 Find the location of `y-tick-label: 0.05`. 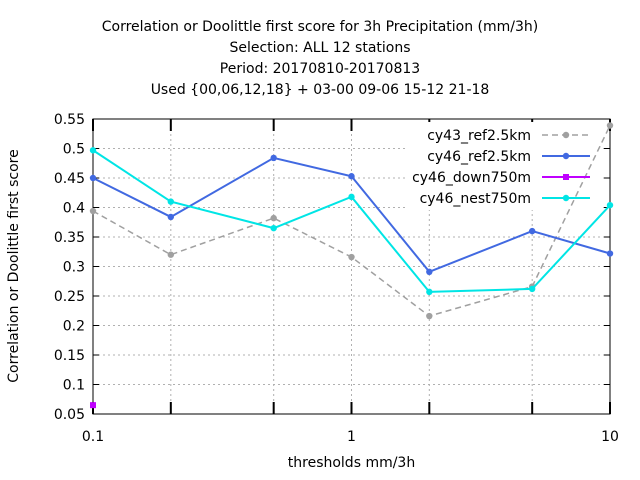

y-tick-label: 0.05 is located at coordinates (69, 415).